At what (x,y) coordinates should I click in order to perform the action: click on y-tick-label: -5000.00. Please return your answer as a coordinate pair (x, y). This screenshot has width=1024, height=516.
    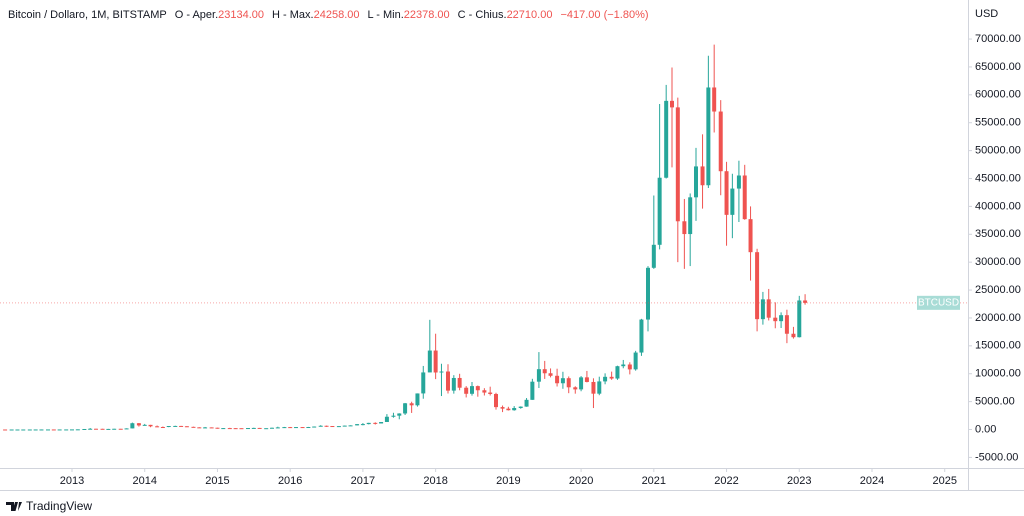
    Looking at the image, I should click on (996, 457).